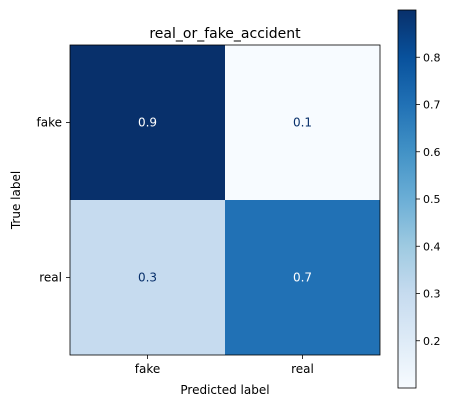 The width and height of the screenshot is (459, 410). I want to click on cell-value-label: 0.9, so click(147, 123).